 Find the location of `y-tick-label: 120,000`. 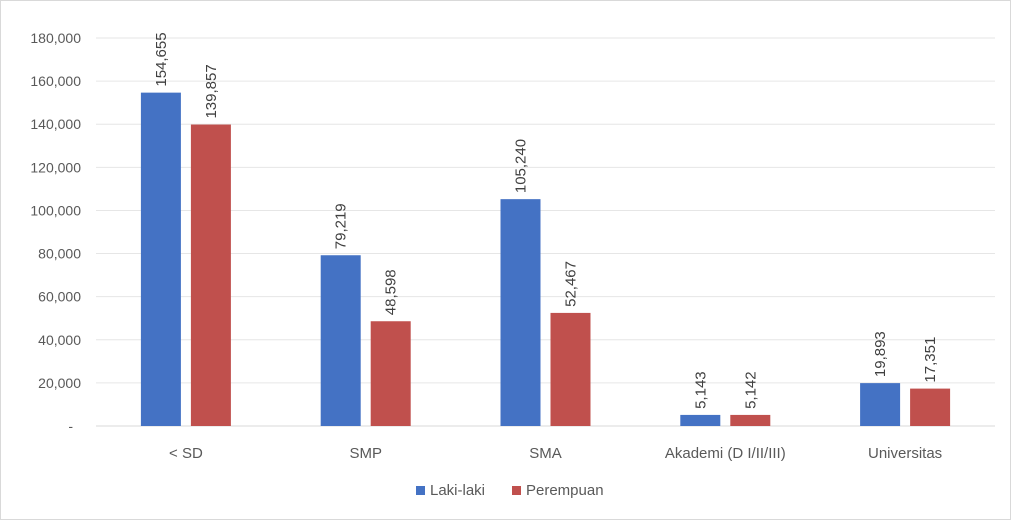

y-tick-label: 120,000 is located at coordinates (55, 167).